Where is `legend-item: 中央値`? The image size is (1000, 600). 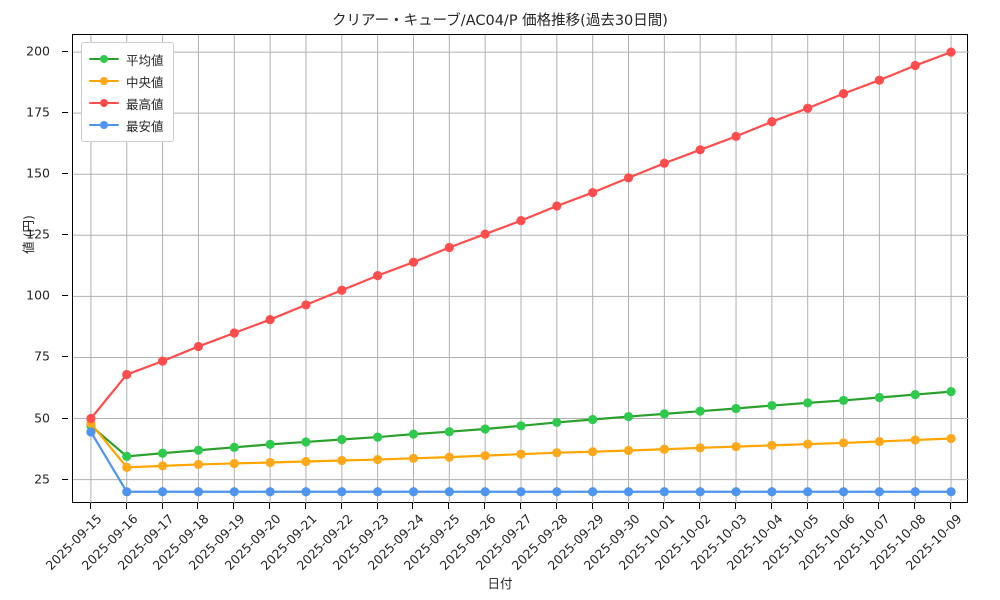 legend-item: 中央値 is located at coordinates (126, 81).